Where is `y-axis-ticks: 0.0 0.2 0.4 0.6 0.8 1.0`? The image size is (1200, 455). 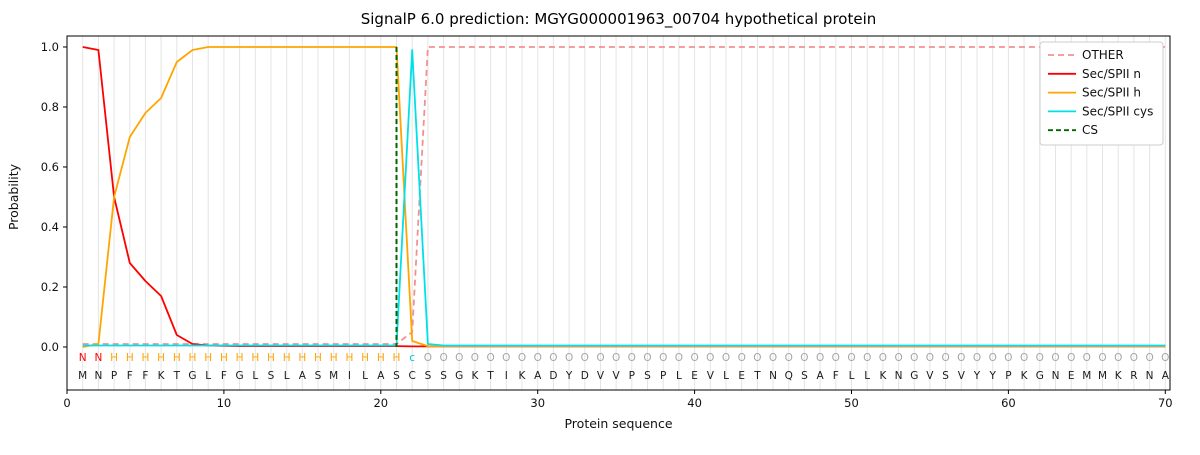
y-axis-ticks: 0.0 0.2 0.4 0.6 0.8 1.0 is located at coordinates (54, 197).